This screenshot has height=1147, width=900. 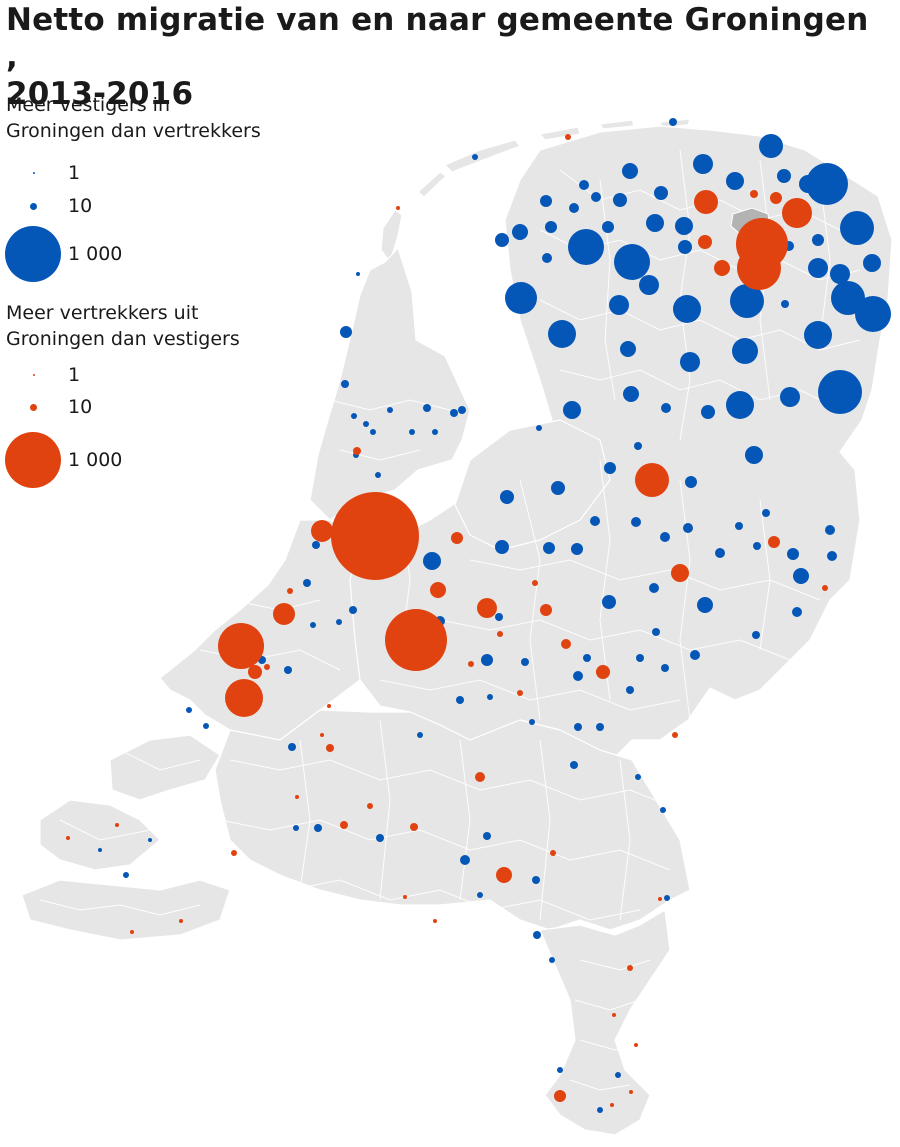 I want to click on legend-heading-negative-line-2: Groningen dan vestigers, so click(x=123, y=339).